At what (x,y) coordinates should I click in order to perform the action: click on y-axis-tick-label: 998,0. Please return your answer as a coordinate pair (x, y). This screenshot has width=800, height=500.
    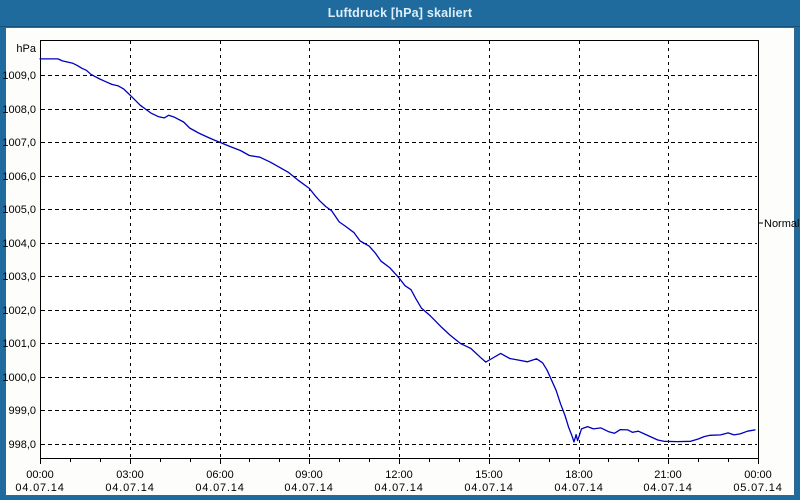
    Looking at the image, I should click on (22, 445).